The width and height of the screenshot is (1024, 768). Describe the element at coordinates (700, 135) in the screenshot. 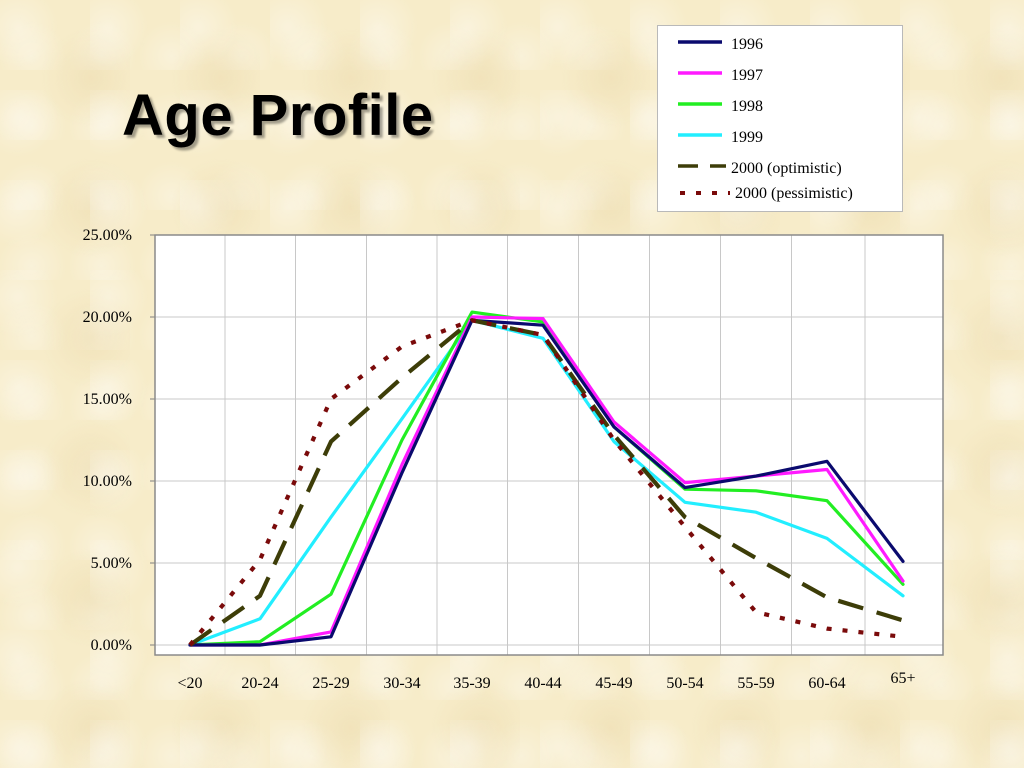

I see `legend-swatch-1999` at that location.